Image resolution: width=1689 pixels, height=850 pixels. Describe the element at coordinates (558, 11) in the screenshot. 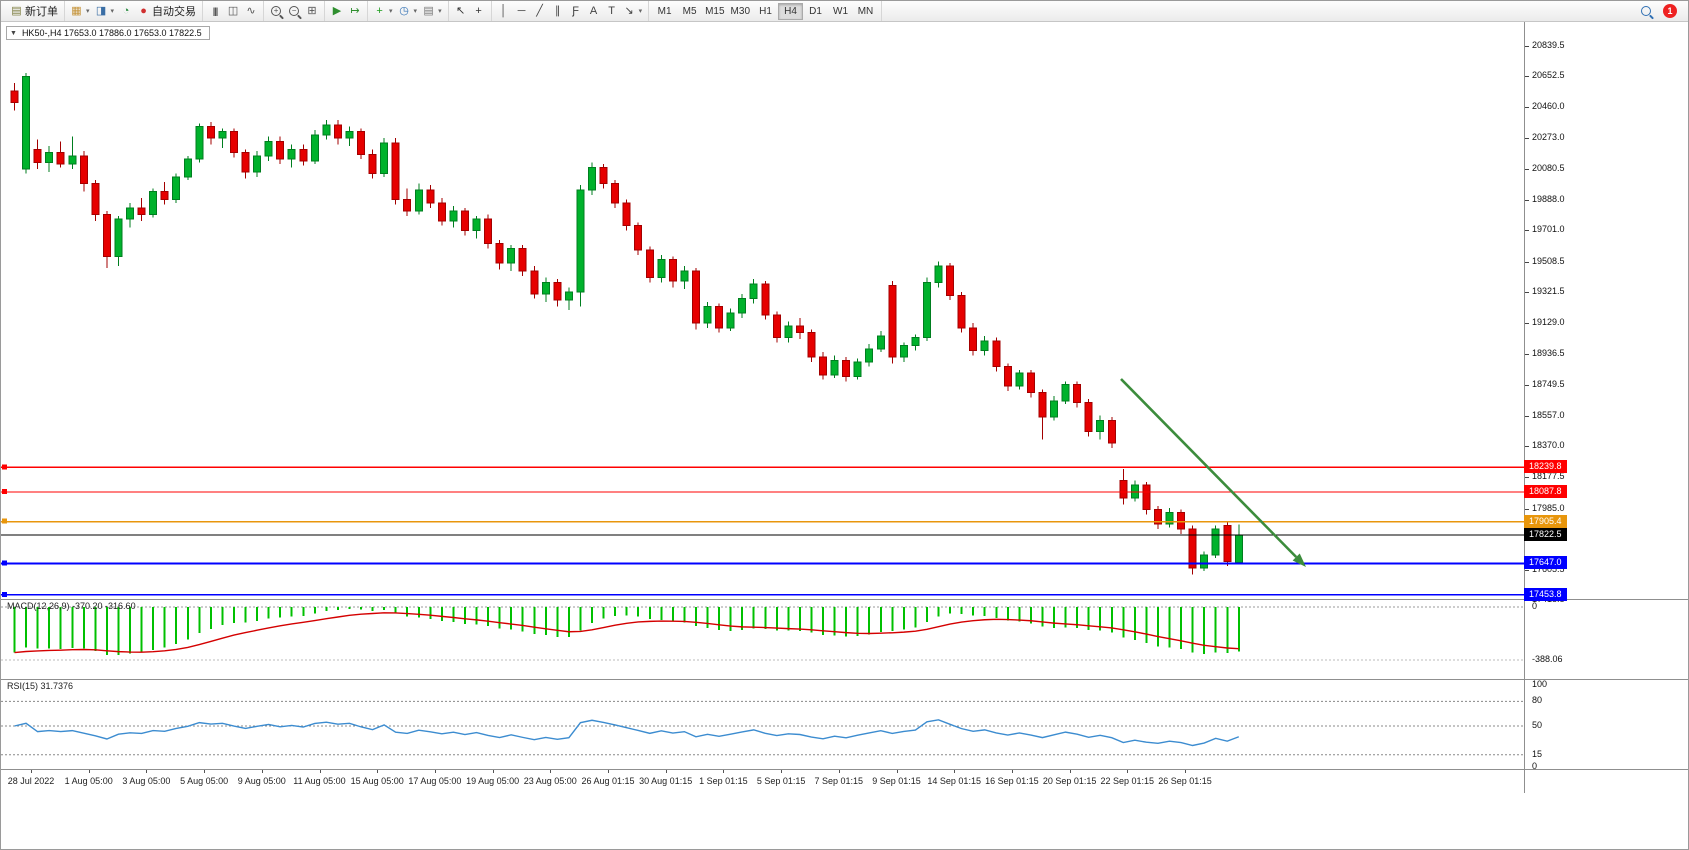

I see `channel-button: ∥` at that location.